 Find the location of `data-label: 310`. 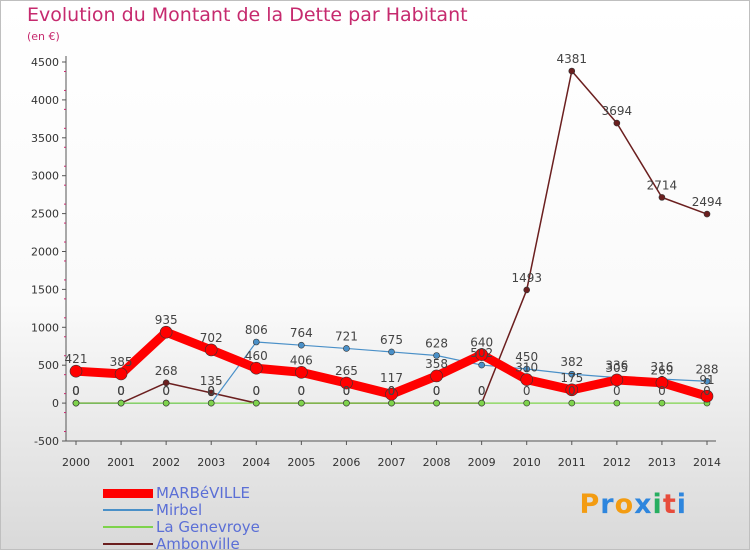

data-label: 310 is located at coordinates (526, 368).